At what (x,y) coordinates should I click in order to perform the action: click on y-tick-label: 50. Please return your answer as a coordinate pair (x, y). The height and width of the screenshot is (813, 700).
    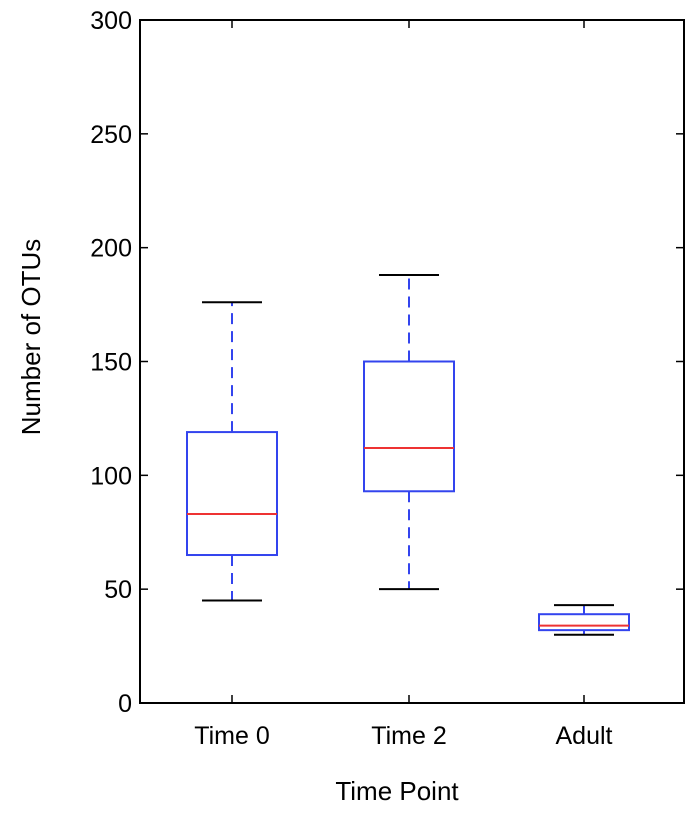
    Looking at the image, I should click on (118, 590).